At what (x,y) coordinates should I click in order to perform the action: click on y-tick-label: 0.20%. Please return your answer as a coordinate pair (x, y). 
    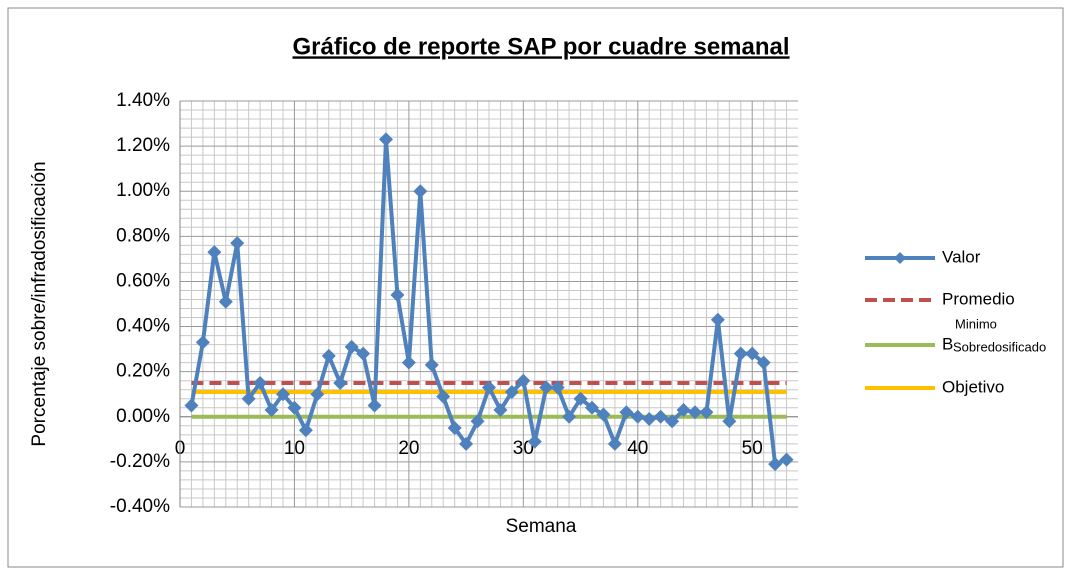
    Looking at the image, I should click on (143, 371).